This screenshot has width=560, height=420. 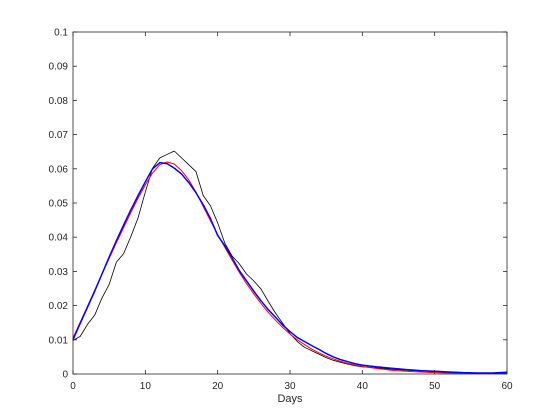 I want to click on x-tick-label: 50, so click(x=435, y=386).